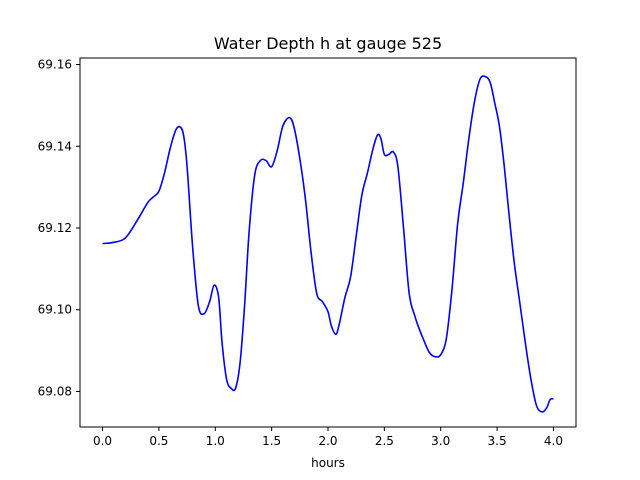 This screenshot has width=640, height=480. Describe the element at coordinates (384, 441) in the screenshot. I see `x-tick-label: 2.5` at that location.